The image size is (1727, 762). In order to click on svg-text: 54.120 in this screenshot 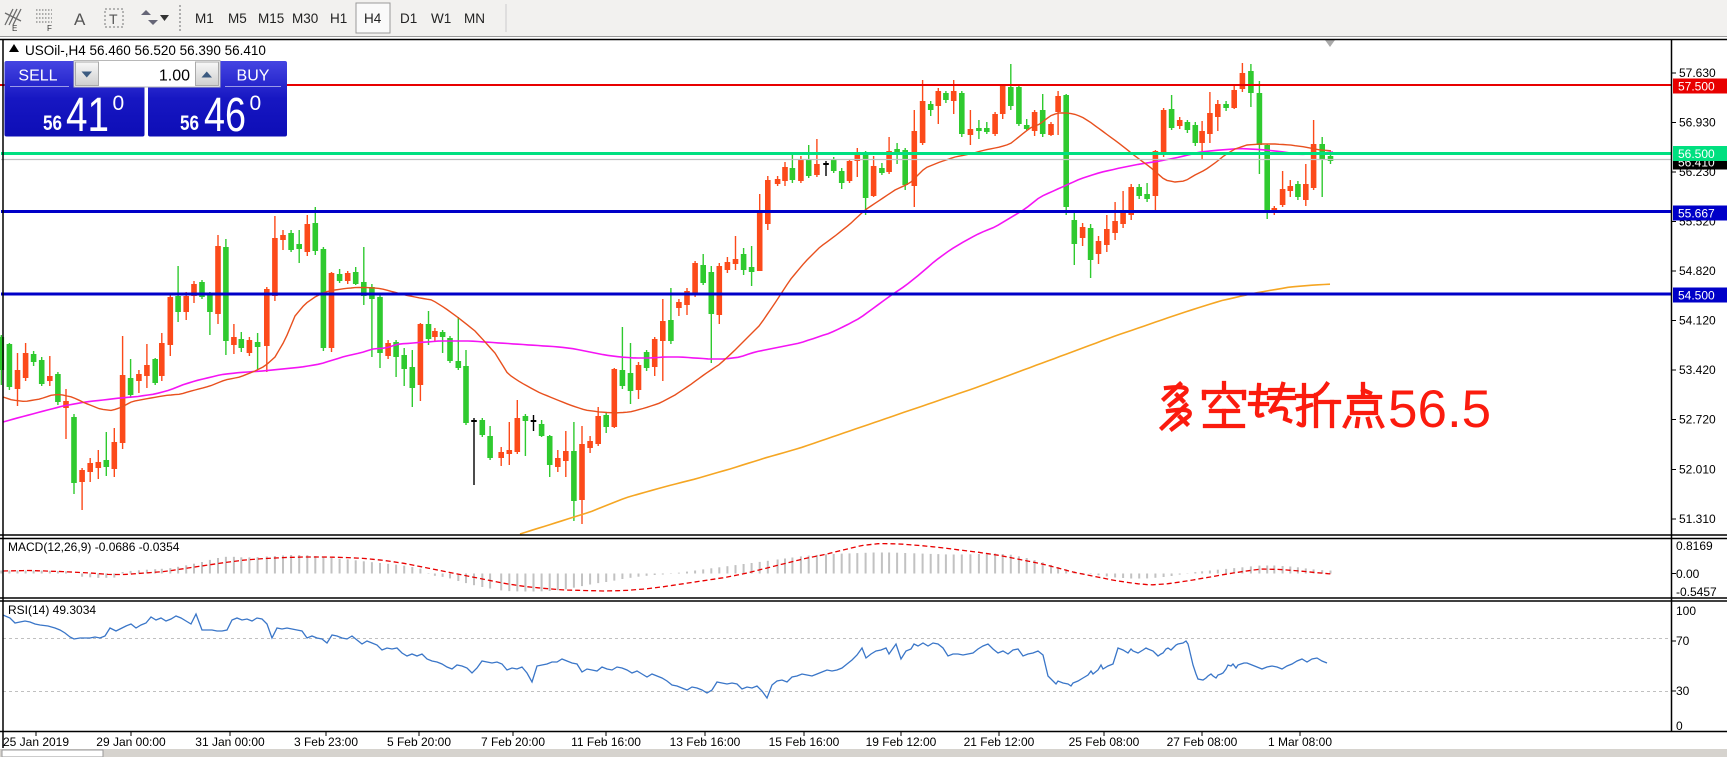, I will do `click(1697, 321)`.